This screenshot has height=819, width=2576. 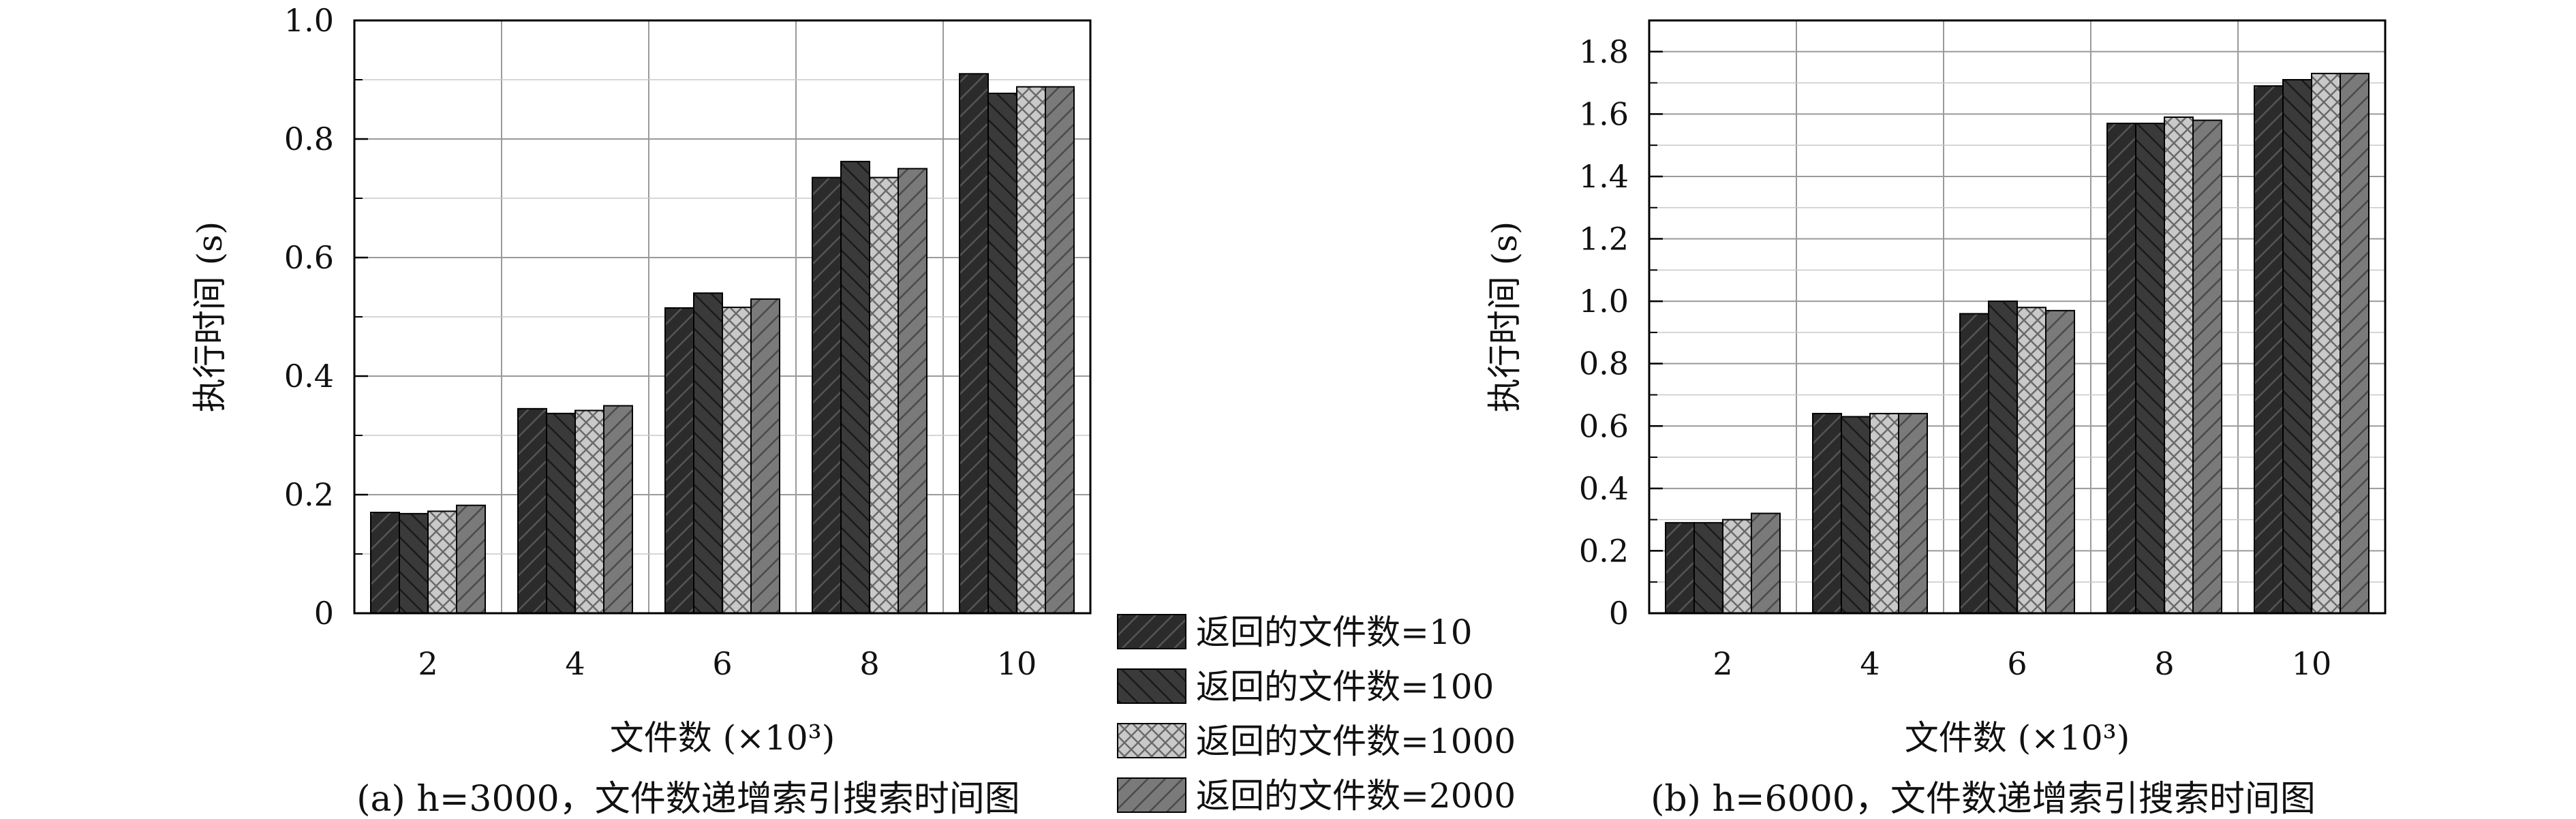 What do you see at coordinates (1604, 425) in the screenshot?
I see `chart-b-y-tick-label: 0.6` at bounding box center [1604, 425].